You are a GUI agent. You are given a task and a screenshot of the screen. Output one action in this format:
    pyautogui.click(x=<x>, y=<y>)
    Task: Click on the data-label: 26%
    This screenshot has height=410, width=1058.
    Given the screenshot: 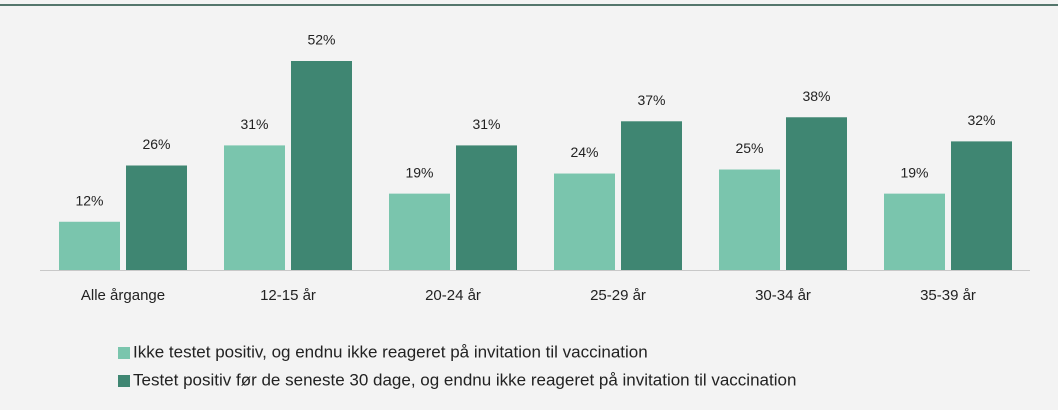 What is the action you would take?
    pyautogui.click(x=156, y=144)
    